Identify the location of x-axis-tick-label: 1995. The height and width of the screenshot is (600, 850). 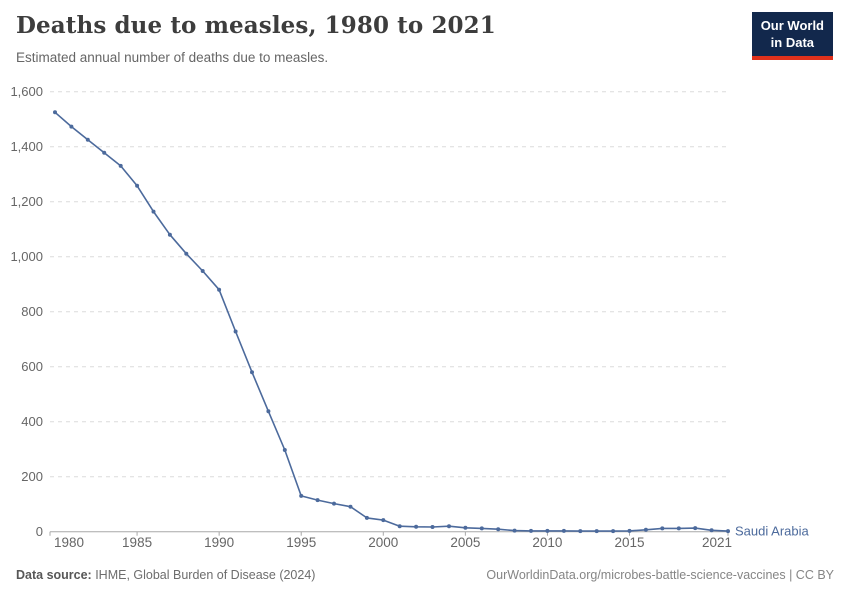
(301, 542).